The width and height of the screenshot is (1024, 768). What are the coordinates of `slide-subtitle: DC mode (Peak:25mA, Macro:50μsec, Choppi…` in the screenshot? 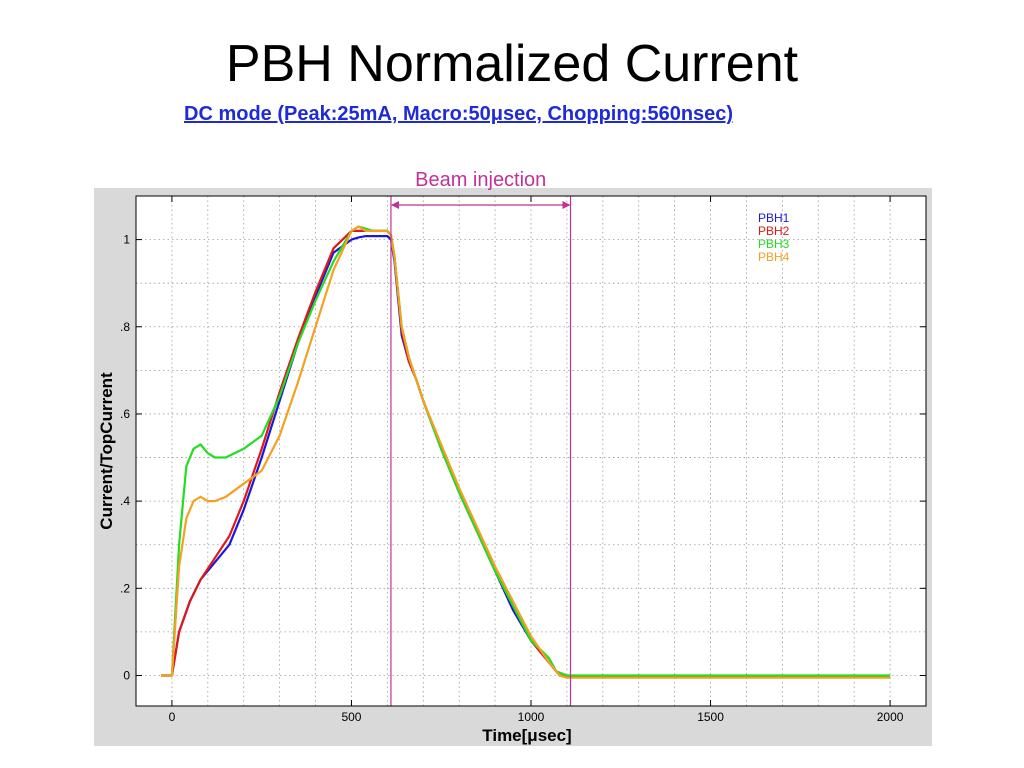 It's located at (459, 114).